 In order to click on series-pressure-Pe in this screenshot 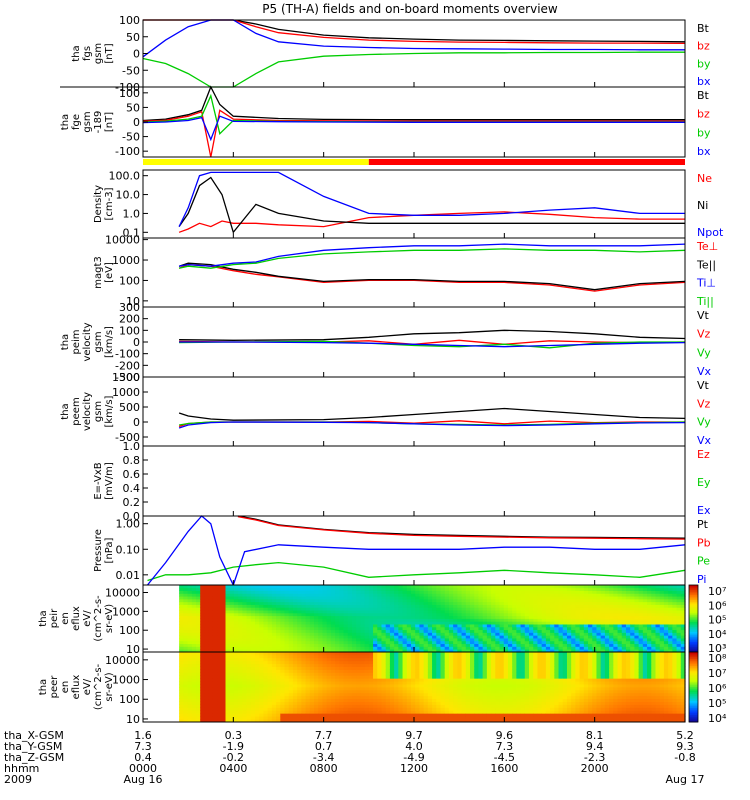, I will do `click(416, 571)`.